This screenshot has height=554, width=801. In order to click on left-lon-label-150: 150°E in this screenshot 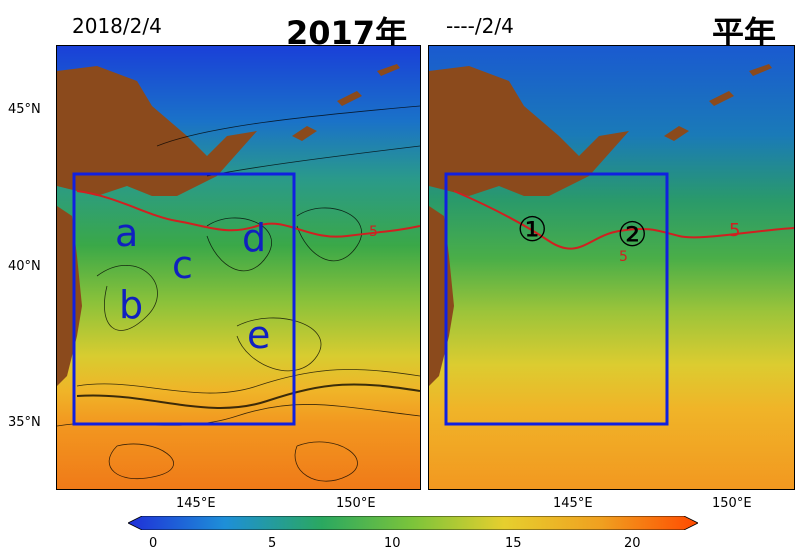, I will do `click(356, 503)`.